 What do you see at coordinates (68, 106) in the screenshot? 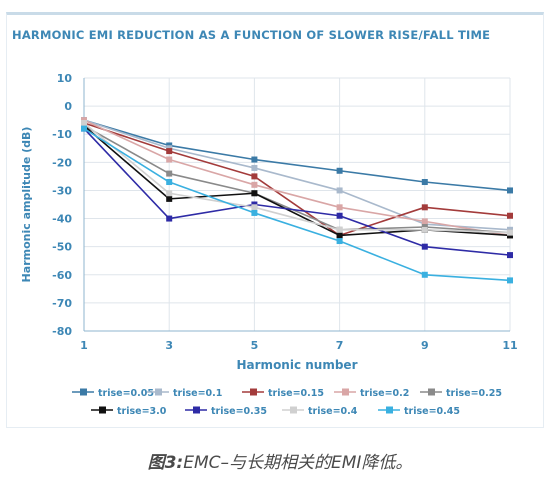
I see `y-tick-label: 0` at bounding box center [68, 106].